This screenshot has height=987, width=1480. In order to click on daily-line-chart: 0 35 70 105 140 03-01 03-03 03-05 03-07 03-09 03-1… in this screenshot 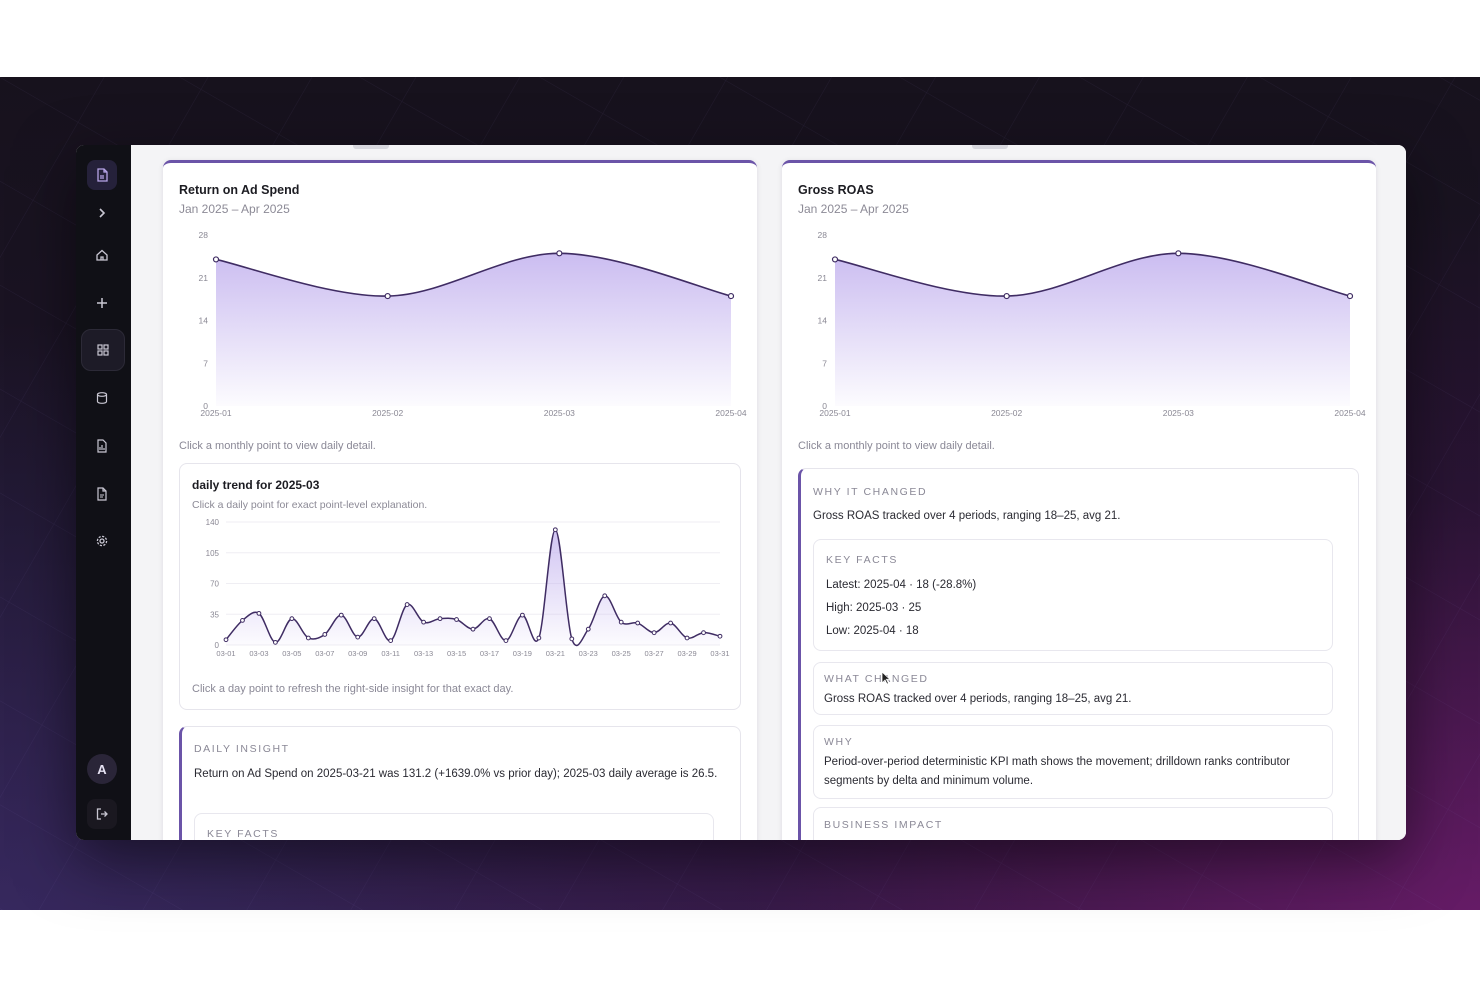, I will do `click(460, 593)`.